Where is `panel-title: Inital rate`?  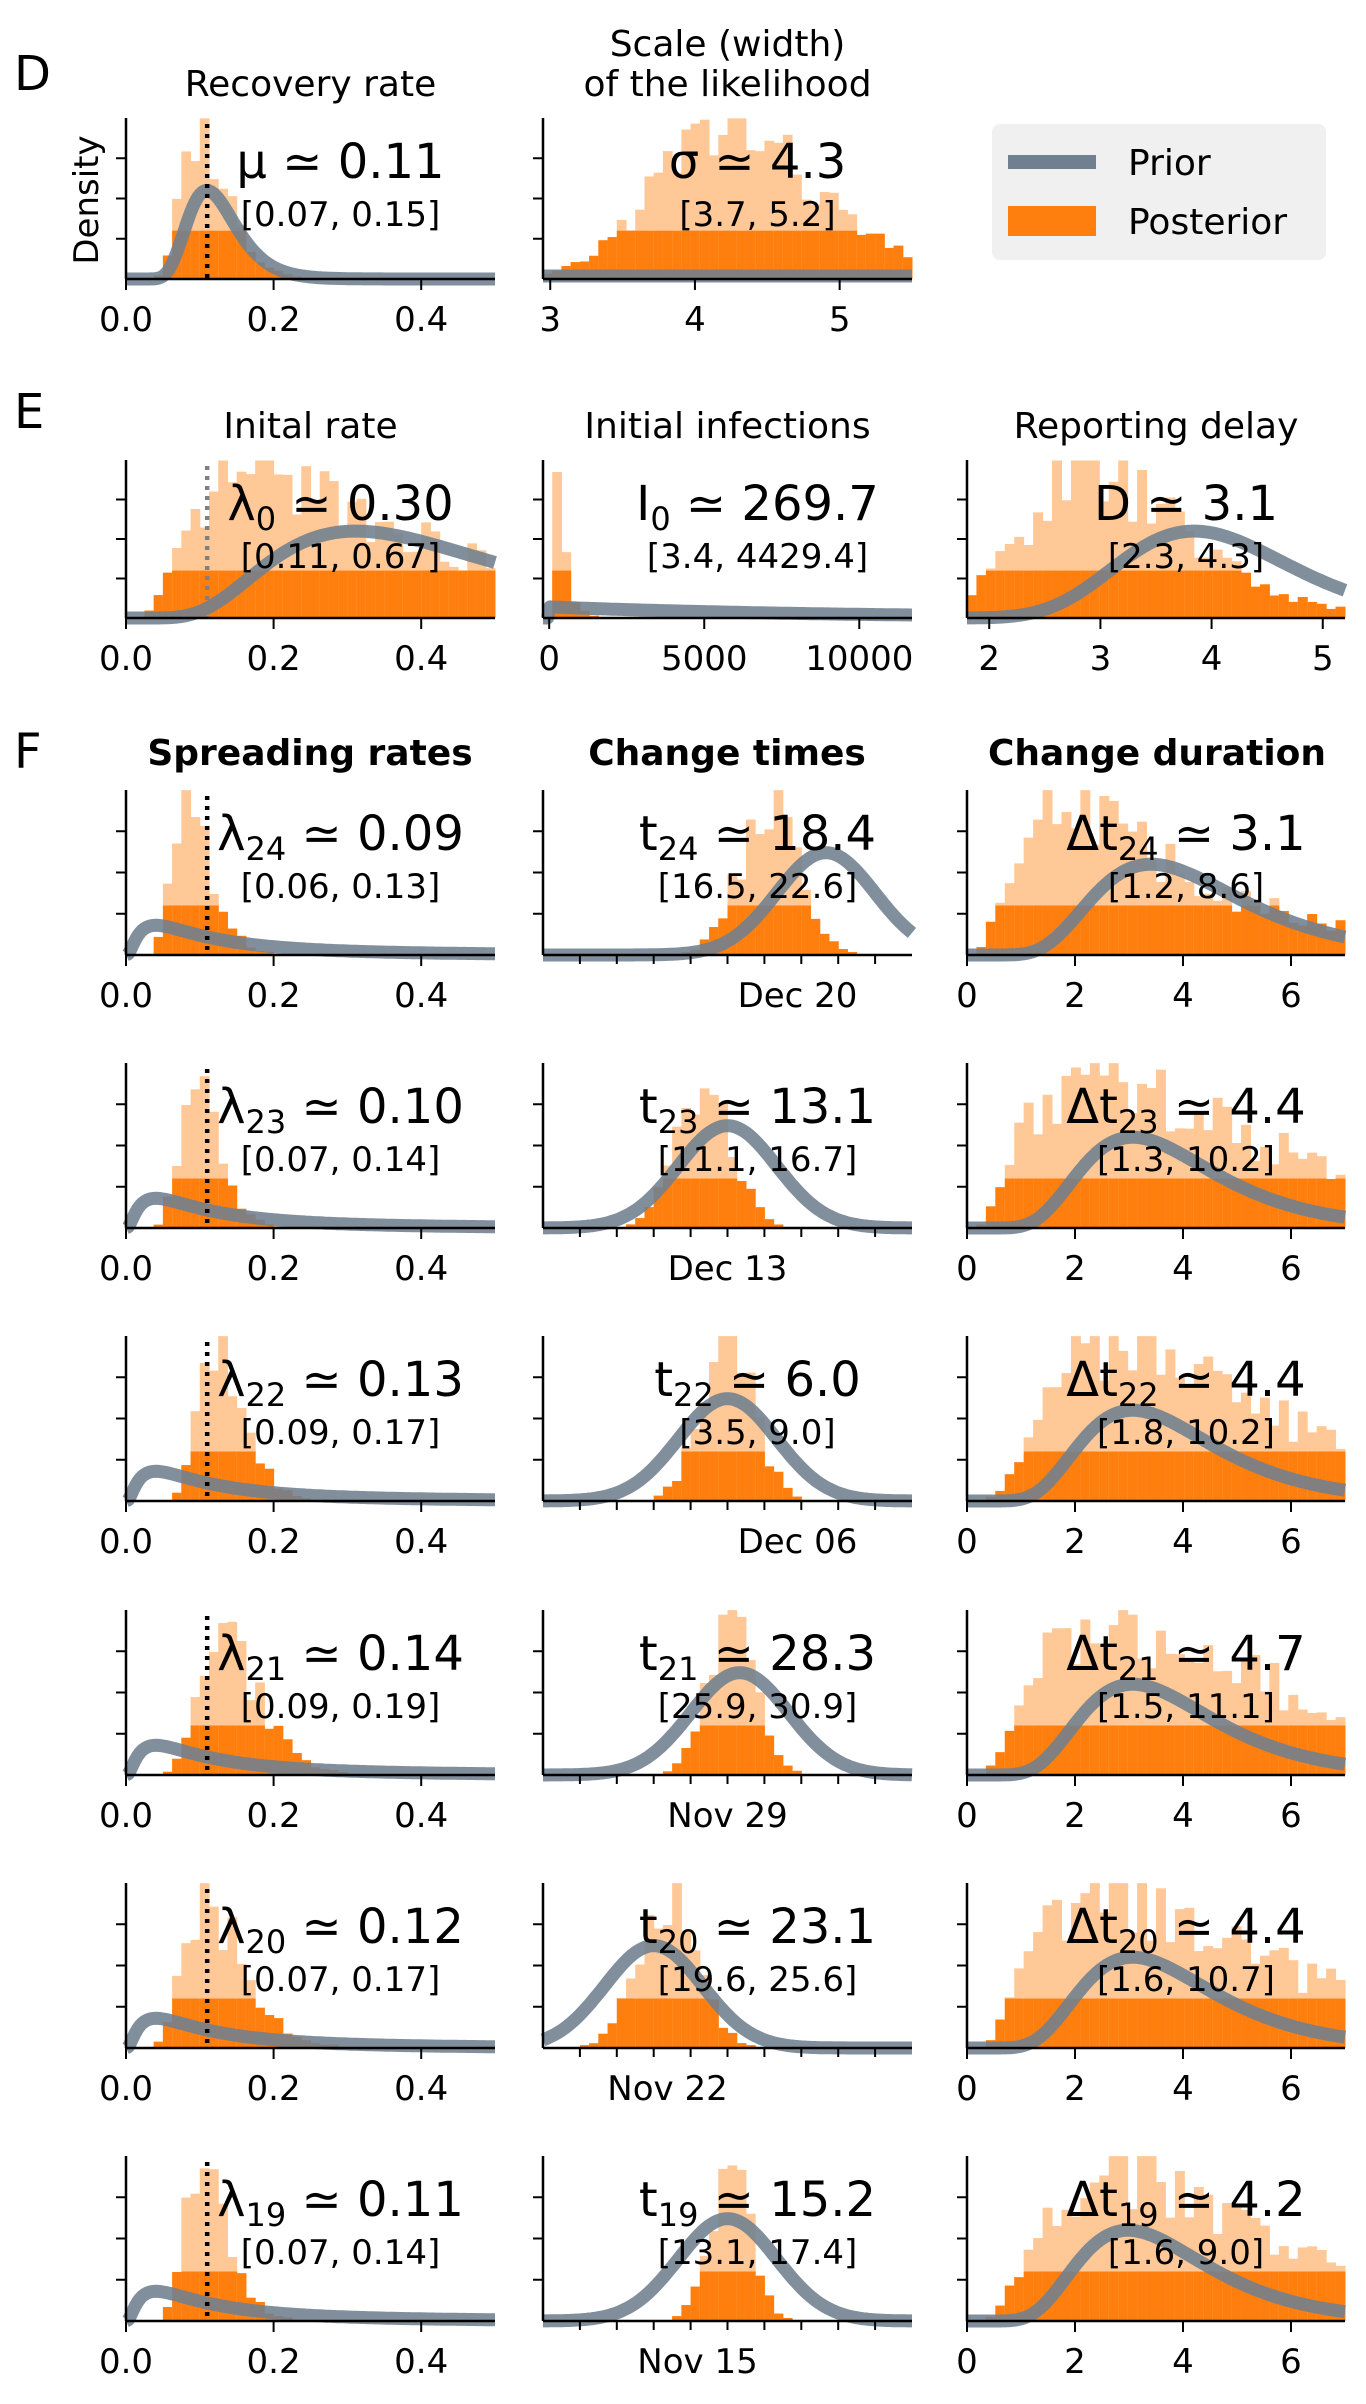 panel-title: Inital rate is located at coordinates (310, 426).